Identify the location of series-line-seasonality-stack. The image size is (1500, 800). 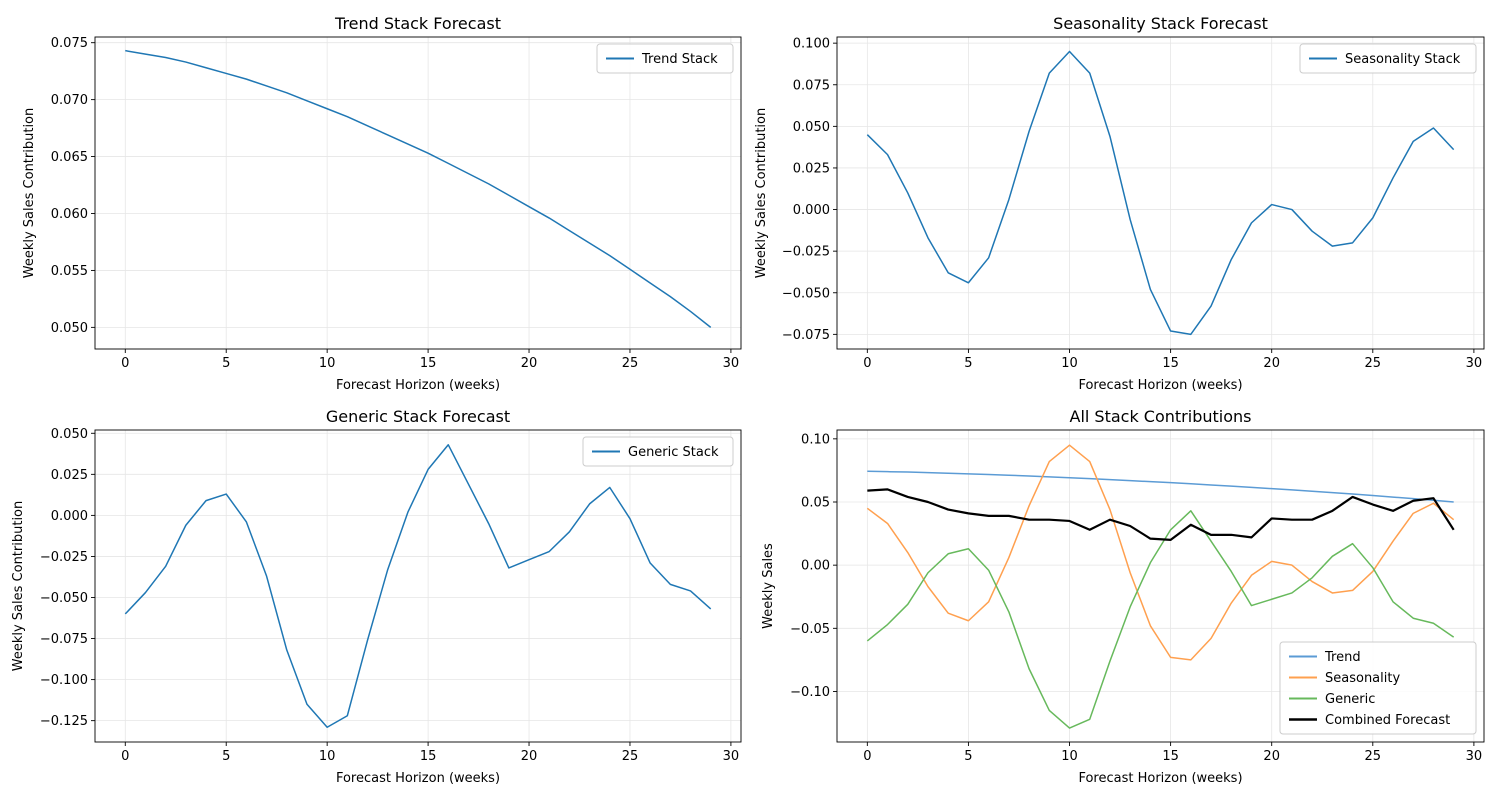
(1160, 193).